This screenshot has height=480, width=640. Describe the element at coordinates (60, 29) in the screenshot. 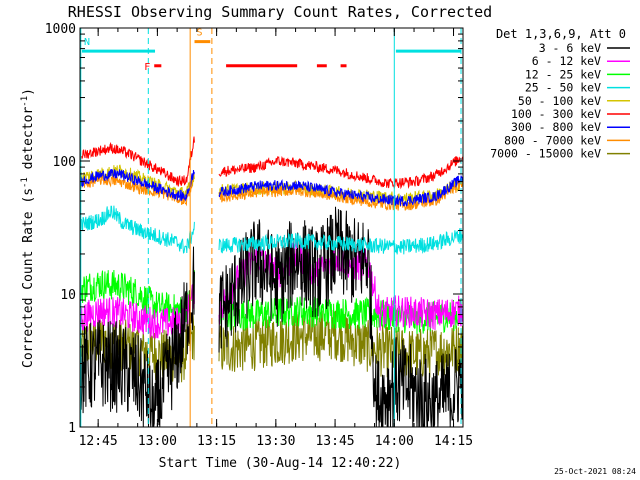

I see `y-tick-label: 1000` at that location.